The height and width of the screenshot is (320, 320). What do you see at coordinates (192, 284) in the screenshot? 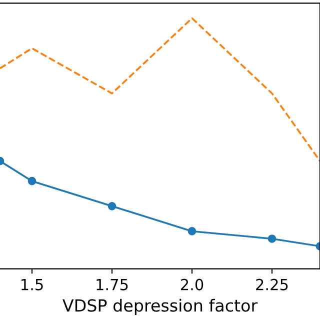
I see `x-tick-label: 2.0` at bounding box center [192, 284].